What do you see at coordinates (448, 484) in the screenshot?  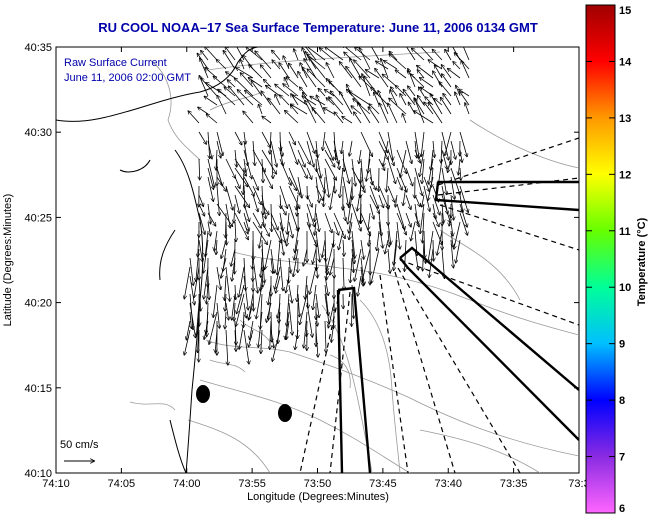 I see `x-tick-label: 73:40` at bounding box center [448, 484].